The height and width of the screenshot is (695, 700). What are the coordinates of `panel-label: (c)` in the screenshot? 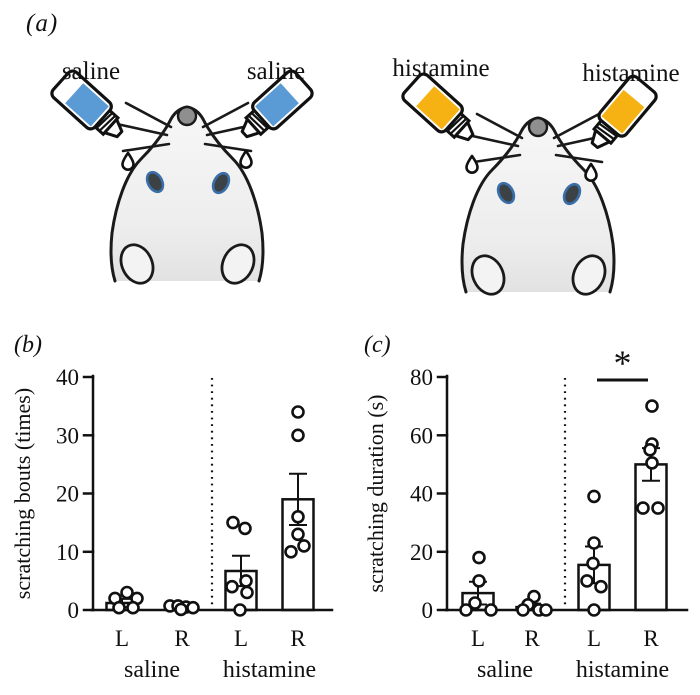 It's located at (377, 345).